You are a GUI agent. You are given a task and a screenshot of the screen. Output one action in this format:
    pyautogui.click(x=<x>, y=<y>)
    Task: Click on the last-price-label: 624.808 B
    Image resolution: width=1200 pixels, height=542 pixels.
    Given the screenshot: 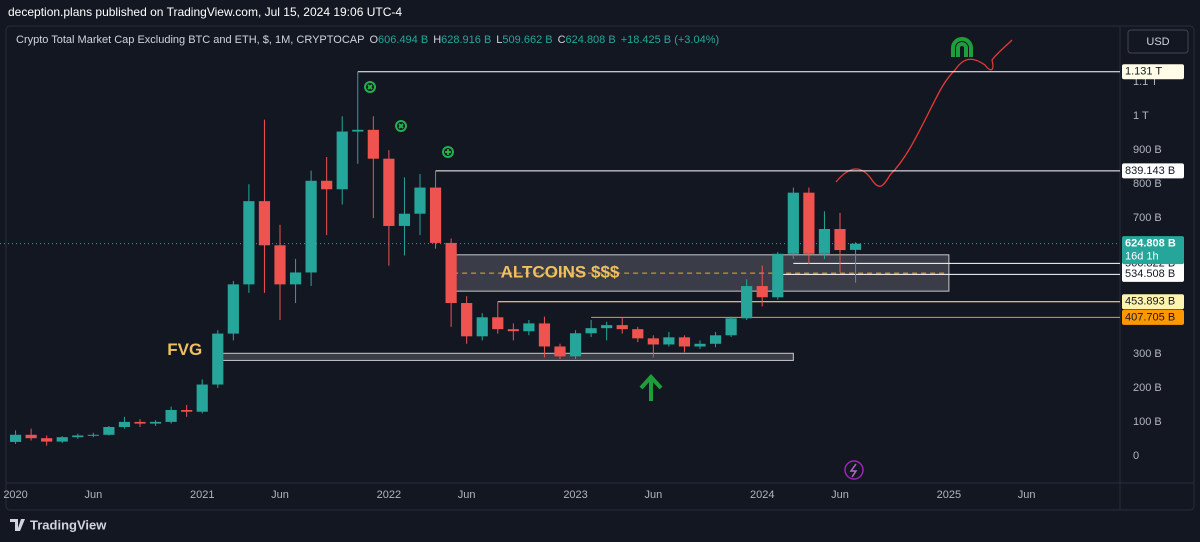 What is the action you would take?
    pyautogui.click(x=1150, y=244)
    